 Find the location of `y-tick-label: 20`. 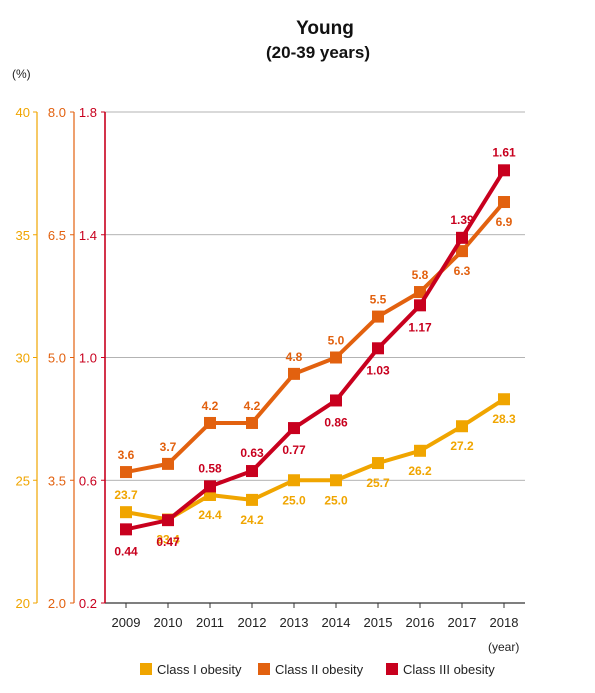

y-tick-label: 20 is located at coordinates (23, 603).